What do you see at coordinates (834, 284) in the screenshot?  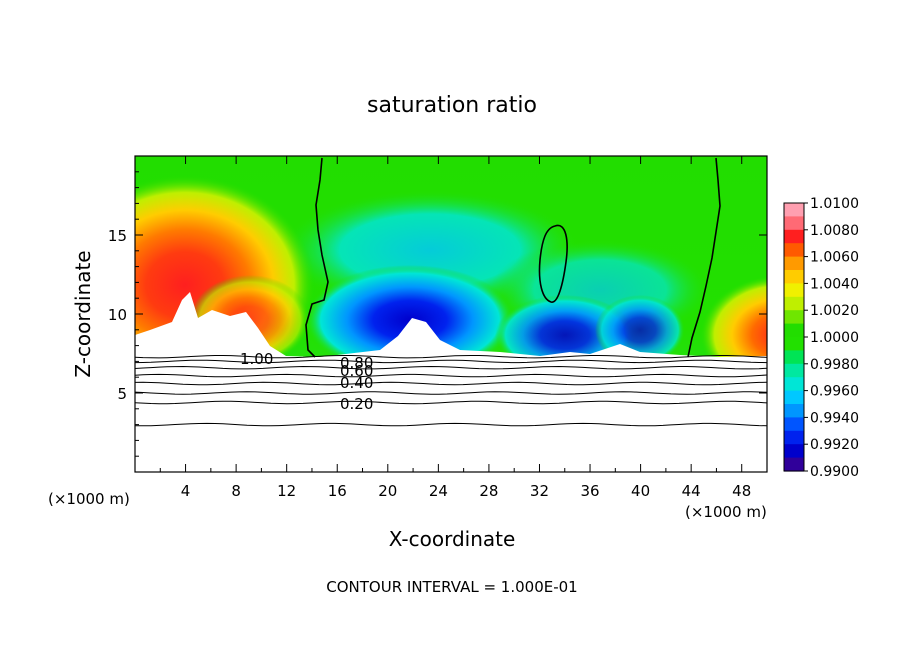 I see `colorbar-label-4: 1.0040` at bounding box center [834, 284].